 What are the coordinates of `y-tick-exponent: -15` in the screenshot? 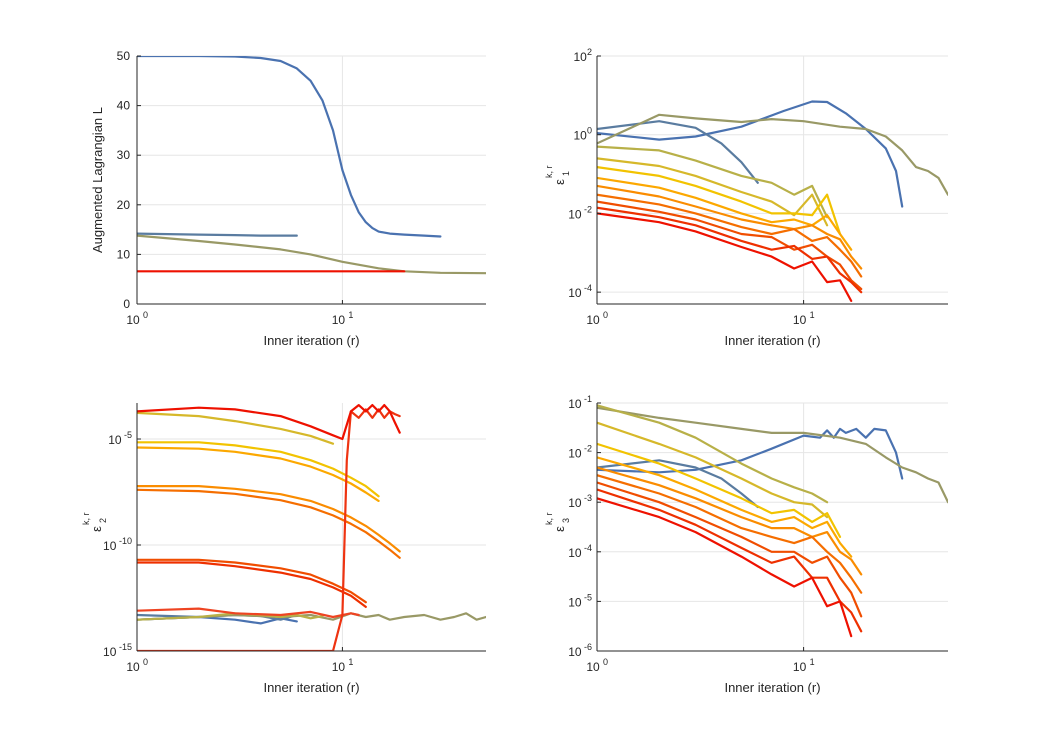 It's located at (125, 647).